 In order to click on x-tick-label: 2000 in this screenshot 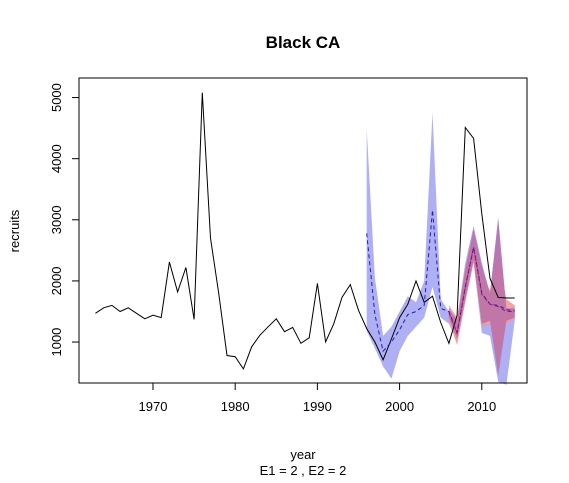, I will do `click(399, 406)`.